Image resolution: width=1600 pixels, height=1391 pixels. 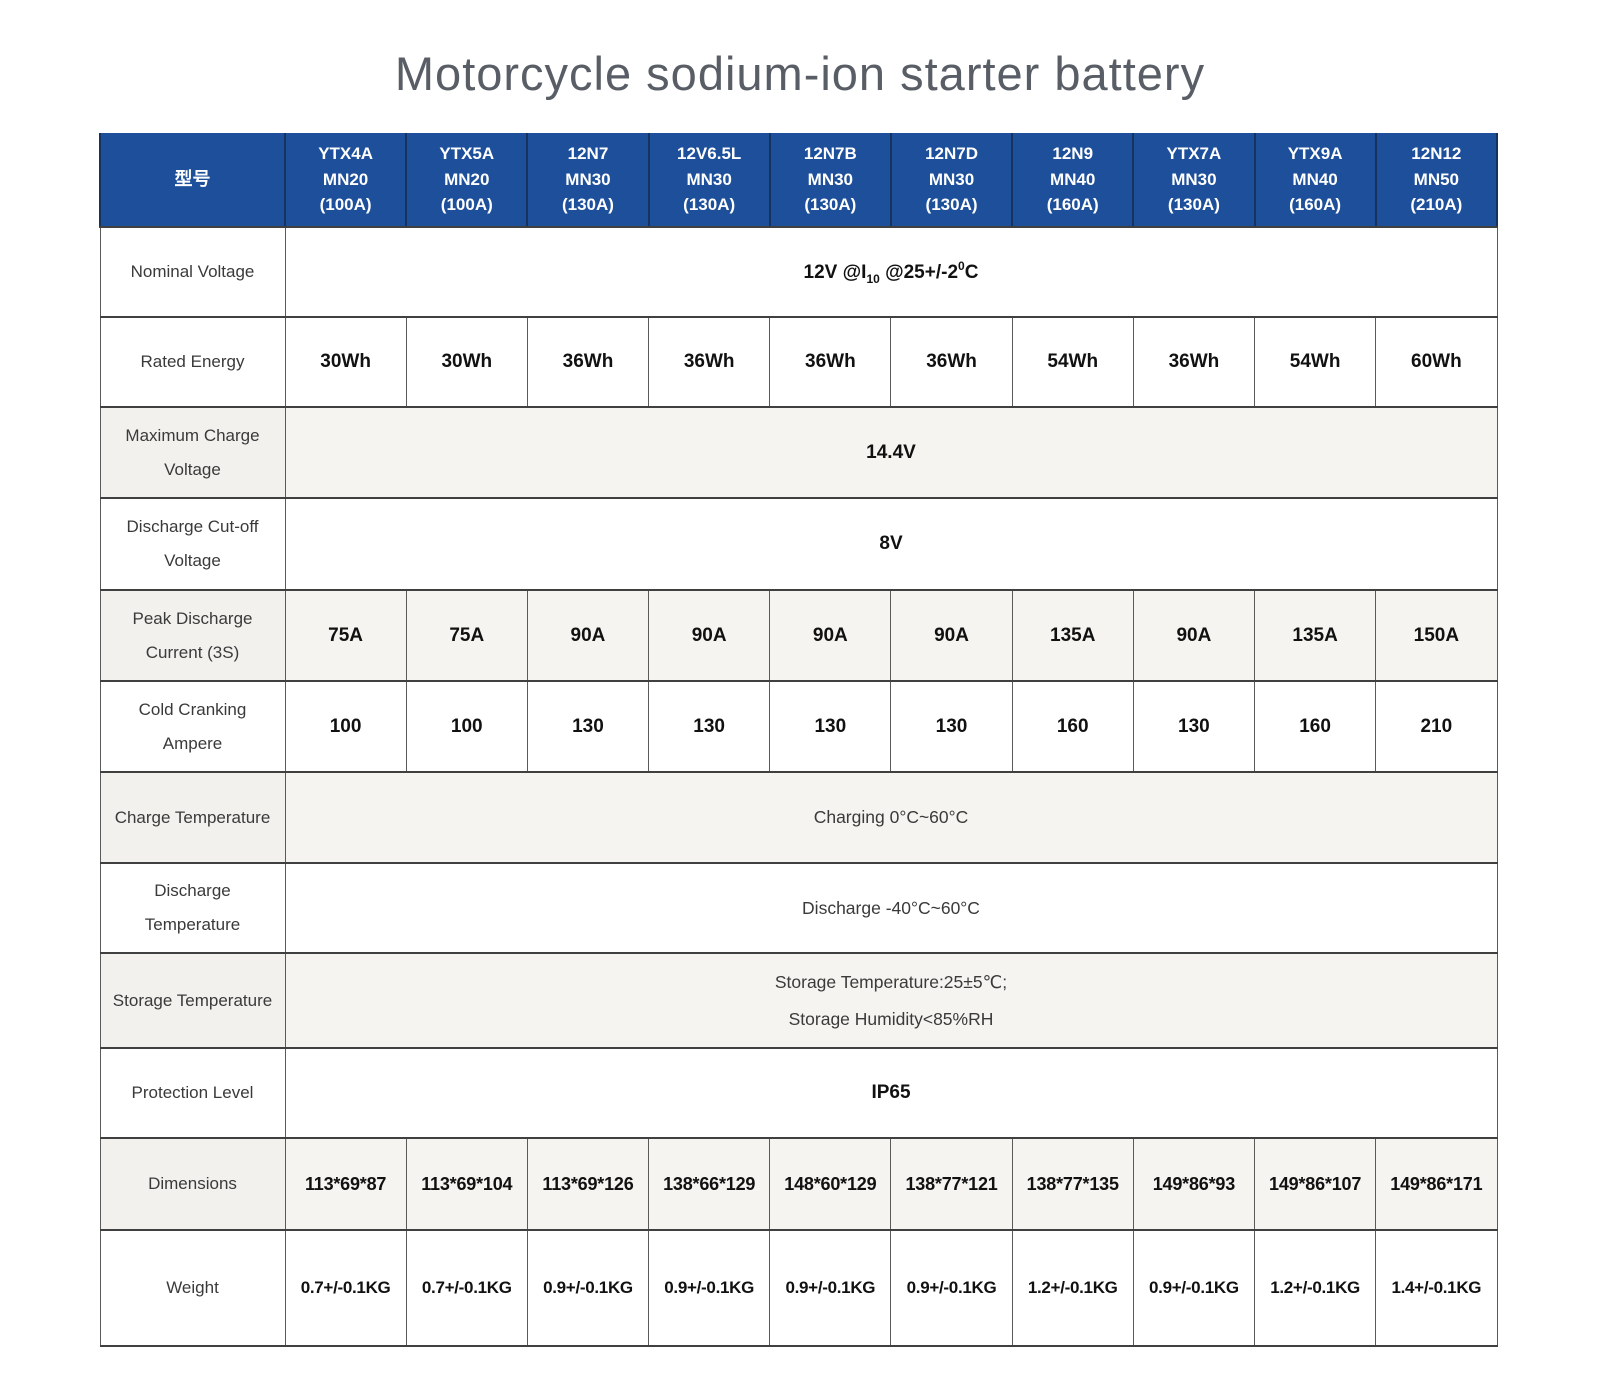 What do you see at coordinates (467, 154) in the screenshot?
I see `model-name: YTX5A` at bounding box center [467, 154].